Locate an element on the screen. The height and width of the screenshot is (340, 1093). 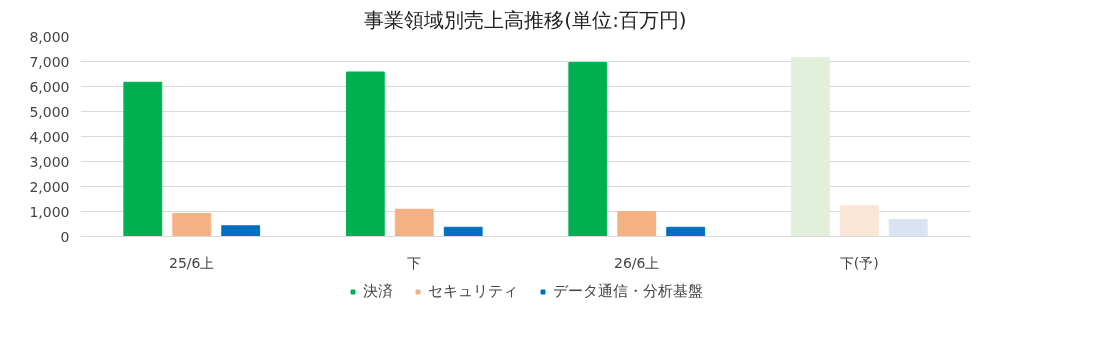
legend-label: セキュリティ is located at coordinates (472, 291).